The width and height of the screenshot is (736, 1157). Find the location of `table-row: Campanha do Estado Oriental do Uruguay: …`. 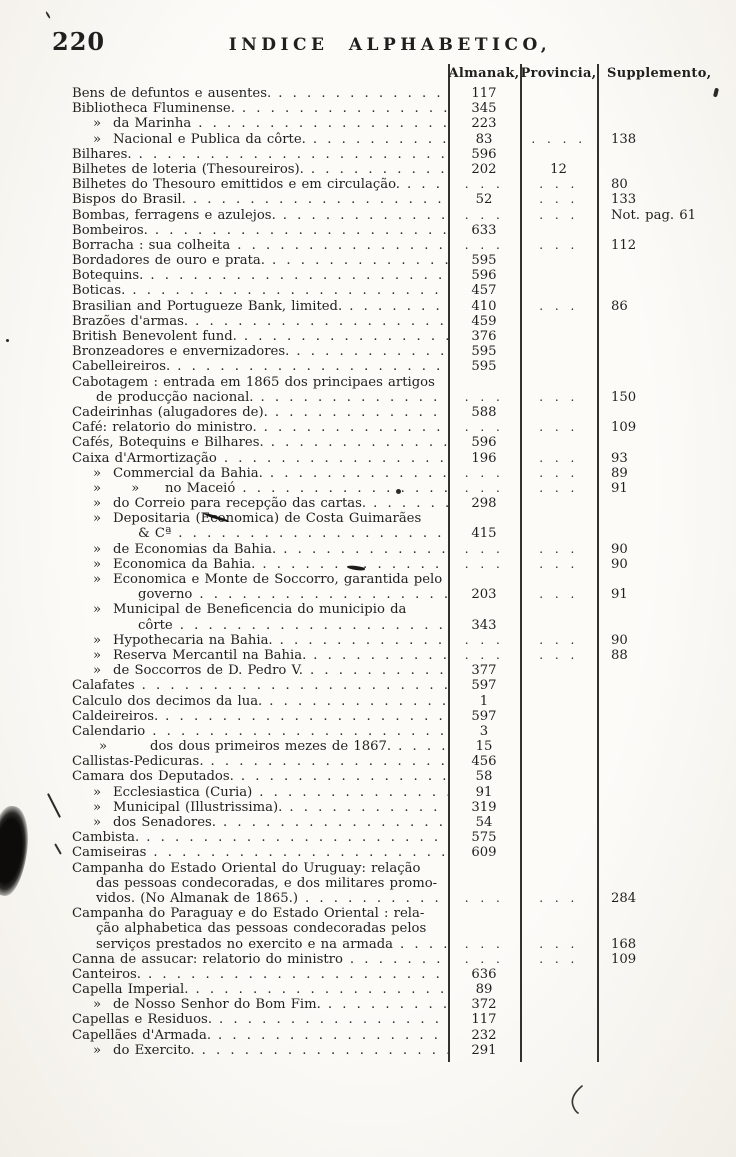

table-row: Campanha do Estado Oriental do Uruguay: … is located at coordinates (391, 868).